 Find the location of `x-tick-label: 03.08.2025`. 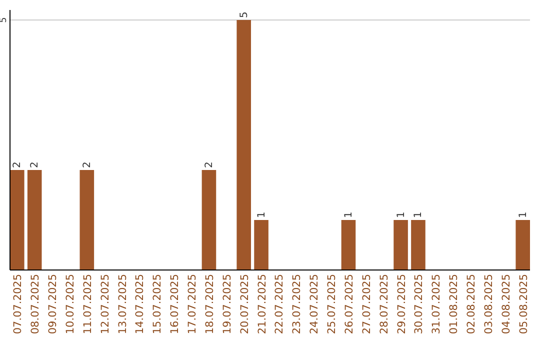

x-tick-label: 03.08.2025 is located at coordinates (488, 304).